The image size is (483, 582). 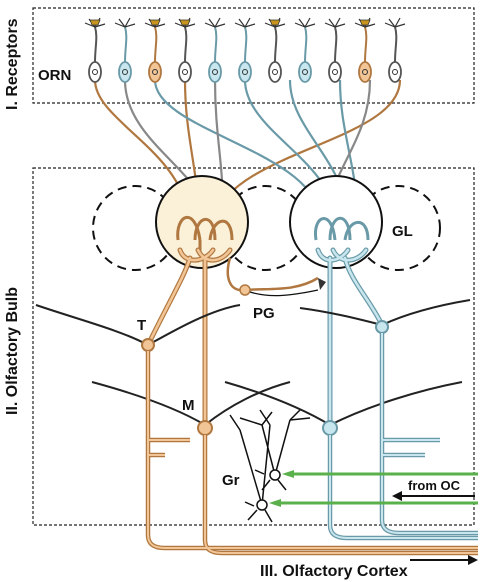 I want to click on orn-label: ORN, so click(x=54, y=75).